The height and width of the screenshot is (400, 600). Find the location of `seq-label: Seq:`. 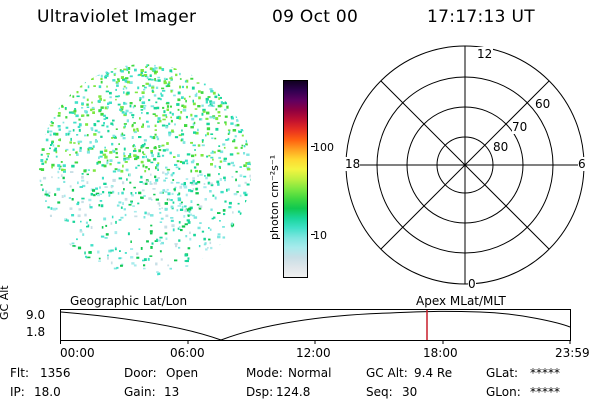

seq-label: Seq: is located at coordinates (379, 392).